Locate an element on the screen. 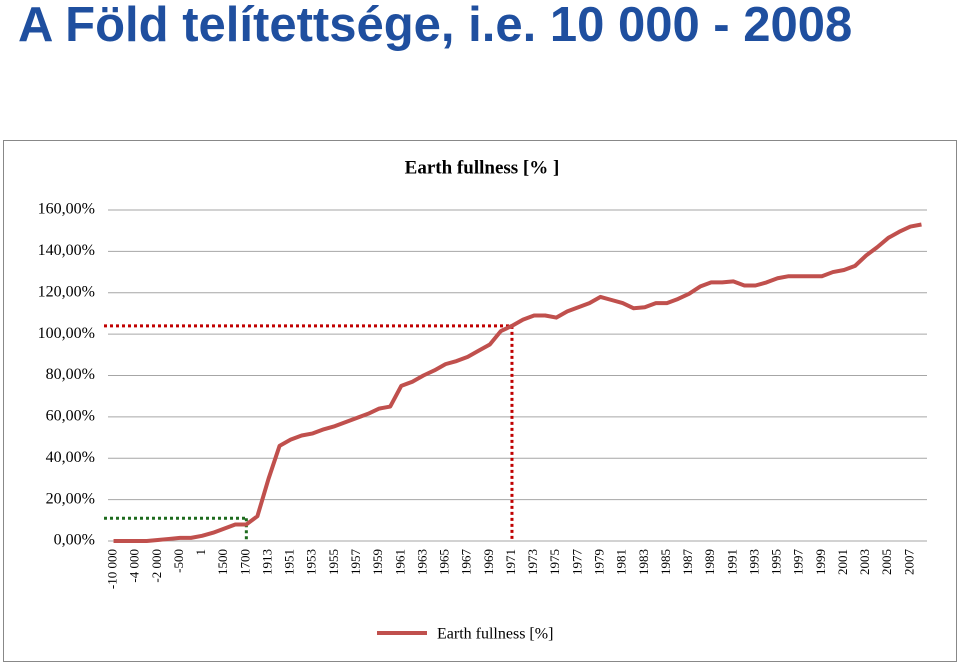 The height and width of the screenshot is (670, 960). x-tick-label: 1991 is located at coordinates (731, 562).